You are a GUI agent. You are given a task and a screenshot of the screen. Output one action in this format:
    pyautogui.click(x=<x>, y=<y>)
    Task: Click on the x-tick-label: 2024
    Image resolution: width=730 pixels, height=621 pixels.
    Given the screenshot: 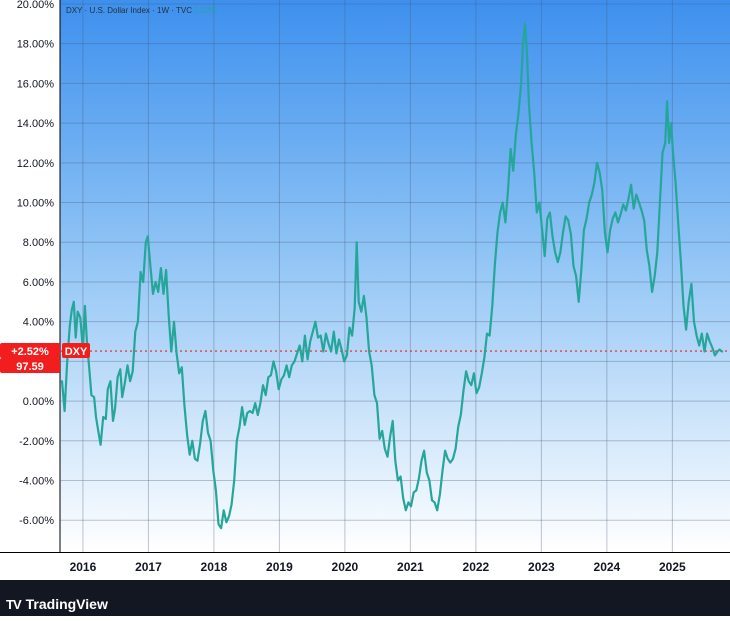 What is the action you would take?
    pyautogui.click(x=607, y=567)
    